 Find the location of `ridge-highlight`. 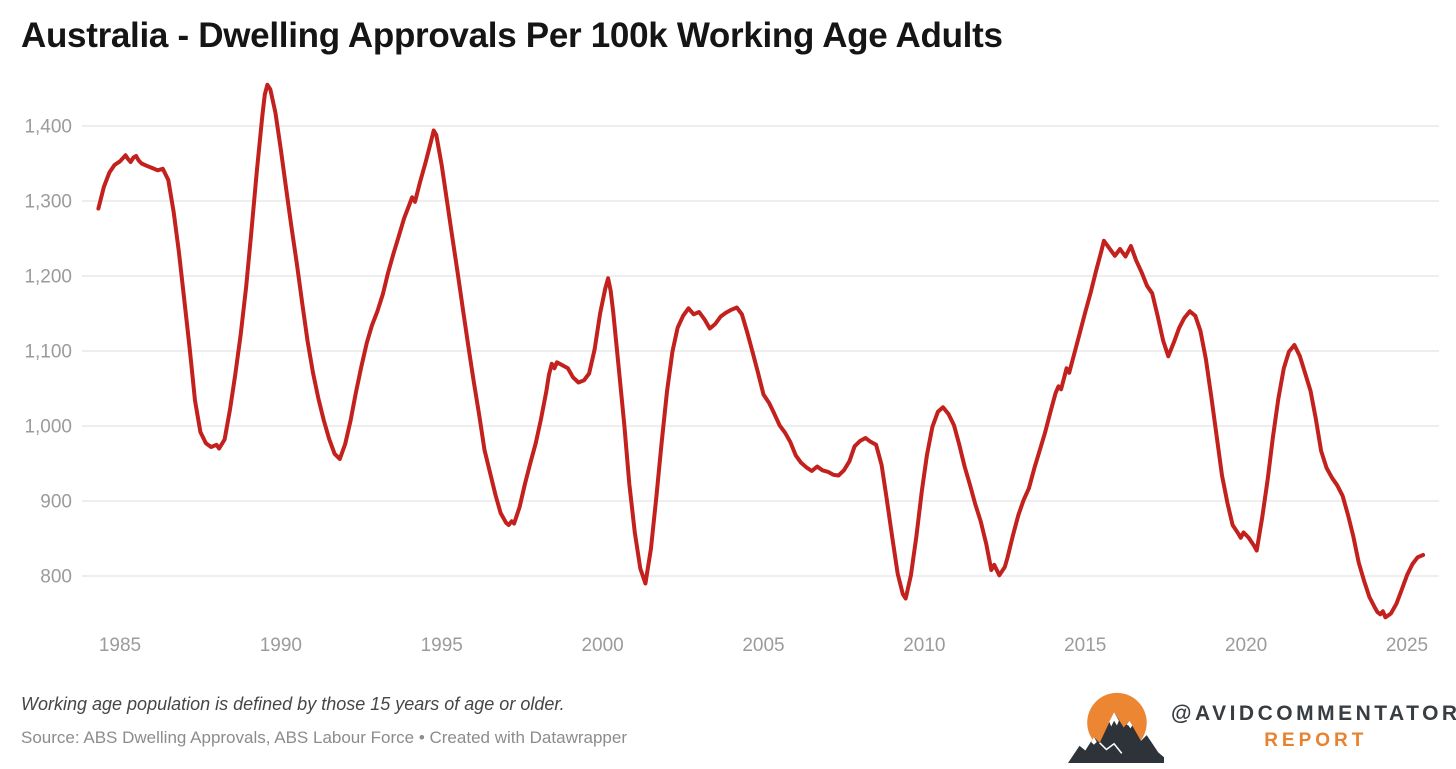

ridge-highlight is located at coordinates (1111, 748).